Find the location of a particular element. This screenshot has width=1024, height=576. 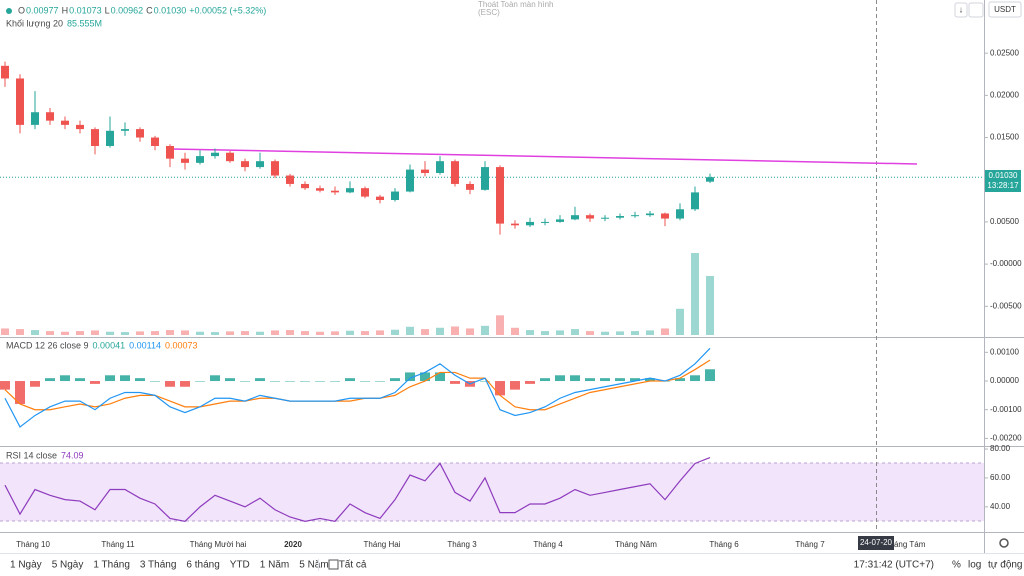

crosshair-date-box is located at coordinates (876, 543).